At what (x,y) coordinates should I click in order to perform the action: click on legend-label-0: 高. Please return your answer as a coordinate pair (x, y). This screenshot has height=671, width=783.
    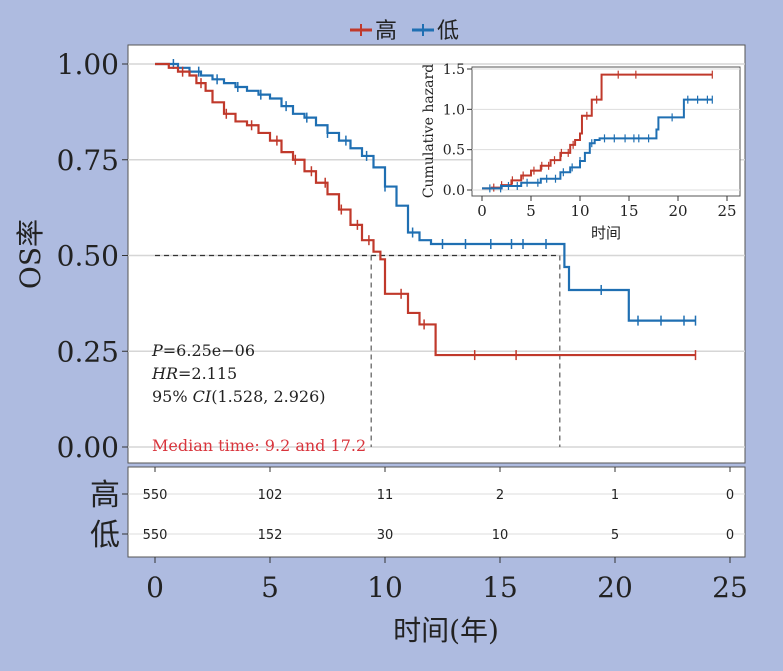
    Looking at the image, I should click on (386, 31).